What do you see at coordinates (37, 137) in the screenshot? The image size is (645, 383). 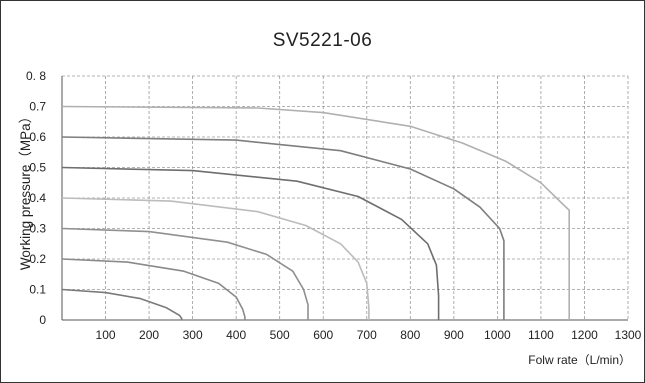 I see `y-tick-label: 0.6` at bounding box center [37, 137].